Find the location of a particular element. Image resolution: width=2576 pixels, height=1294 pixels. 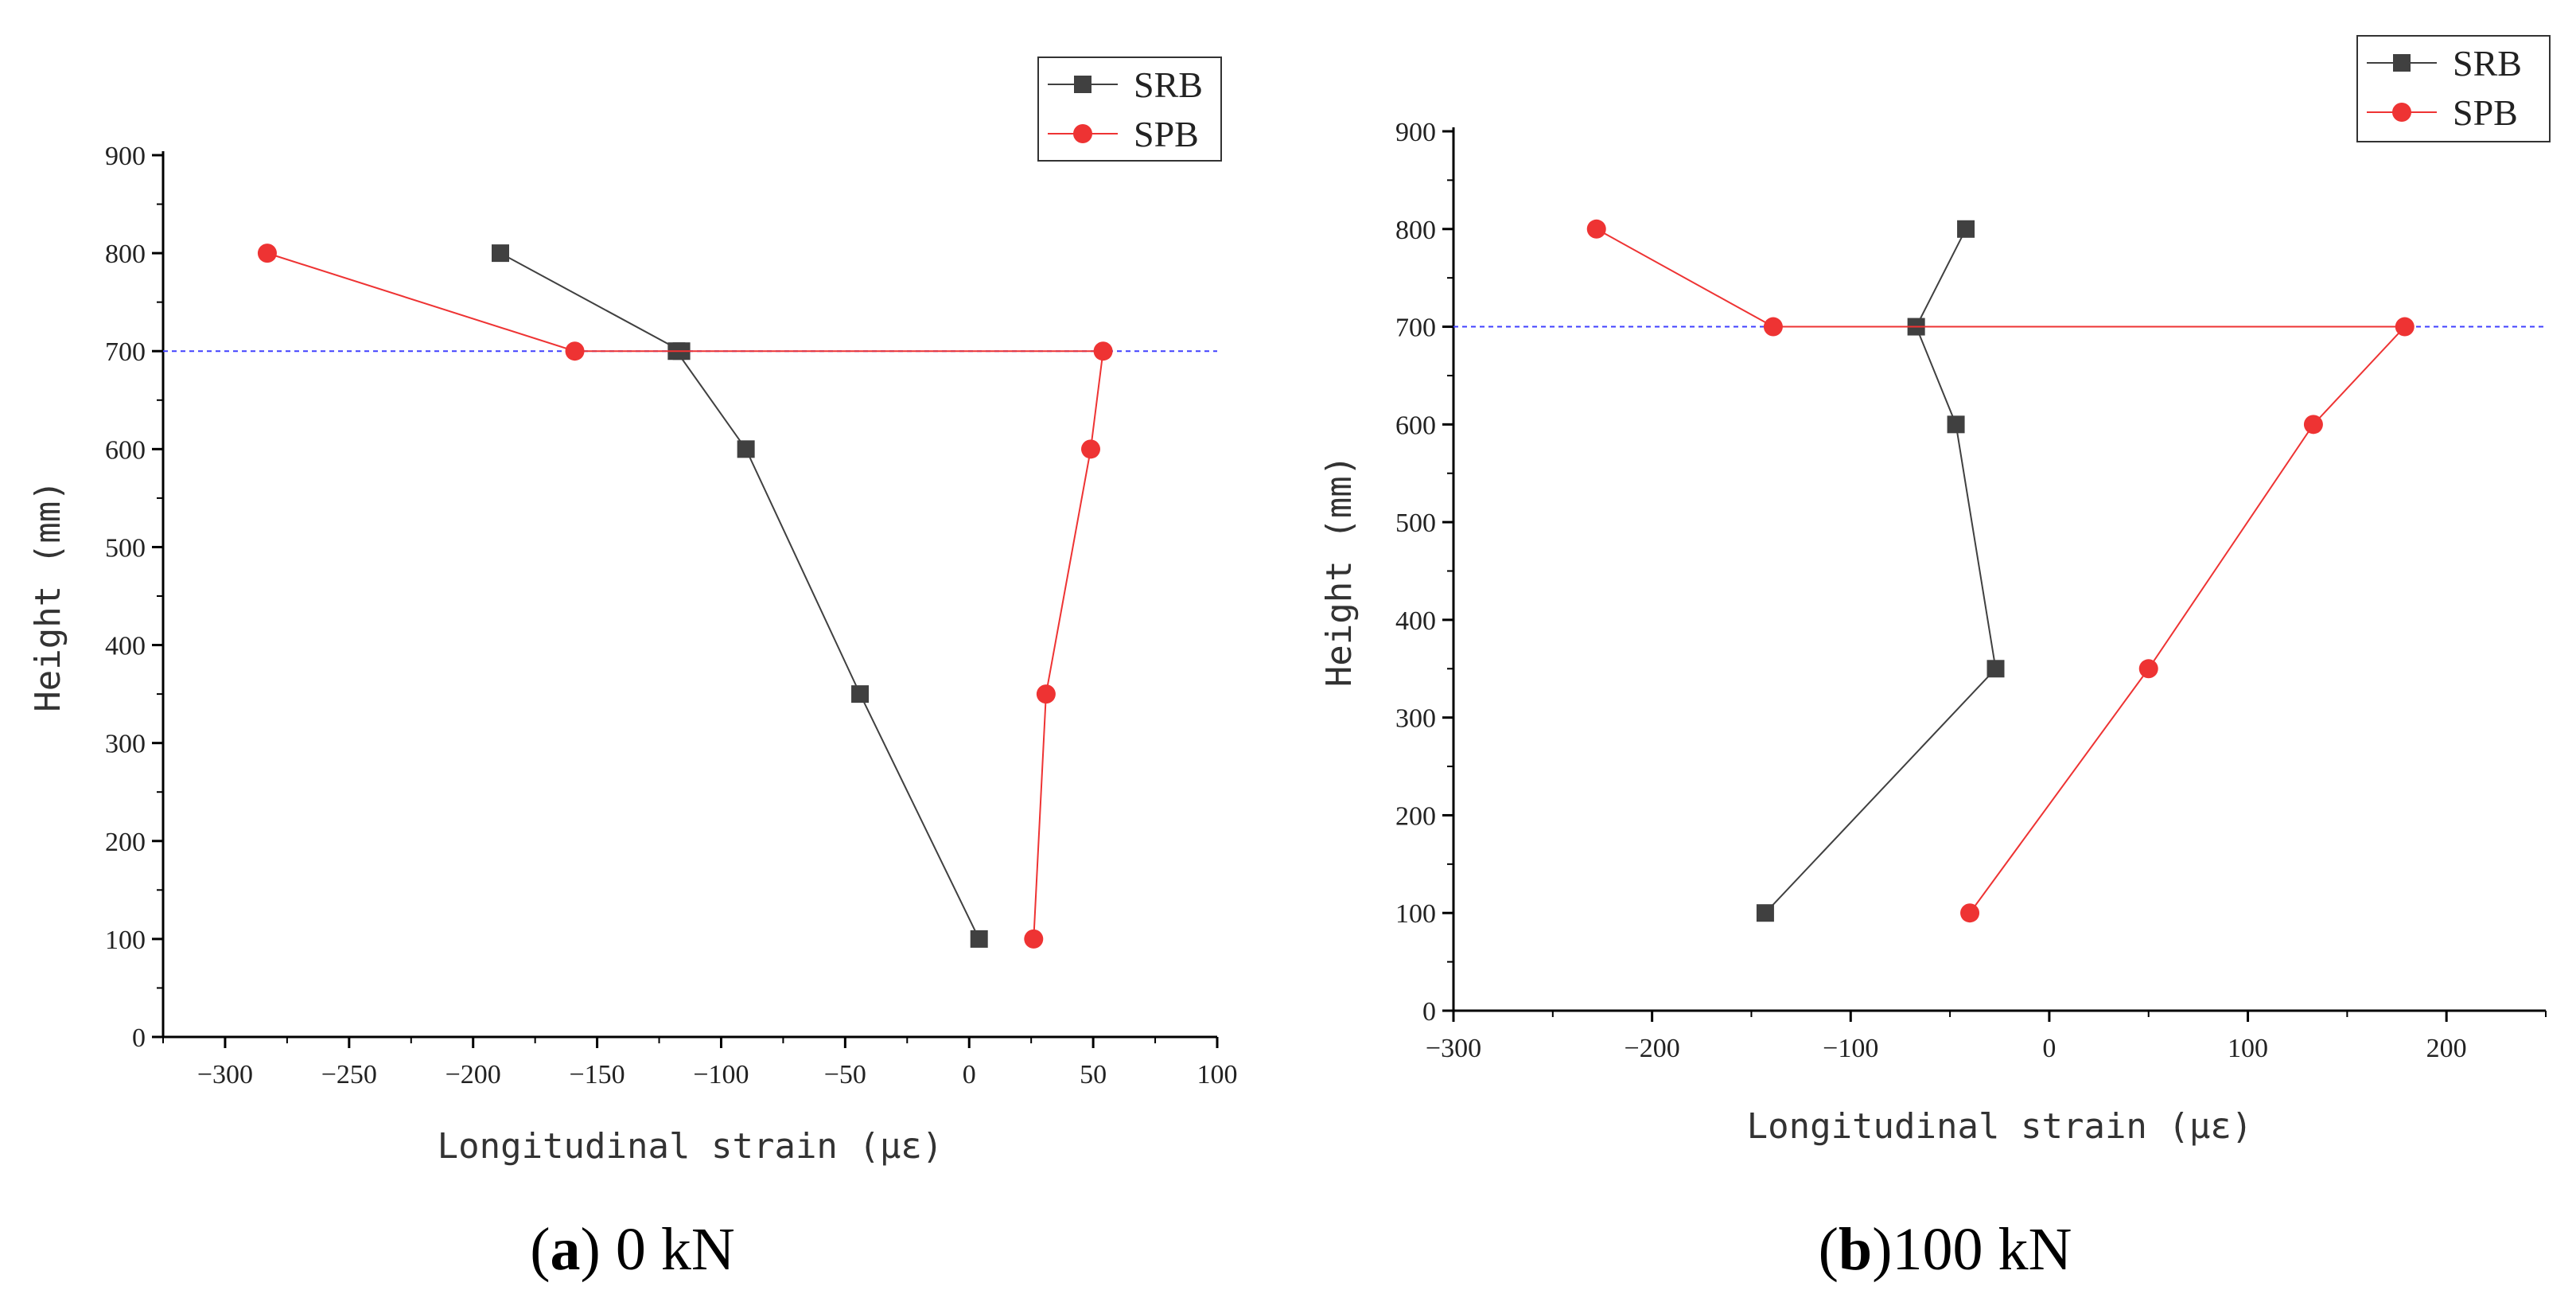

x-tick-label: 50 is located at coordinates (1094, 1074).